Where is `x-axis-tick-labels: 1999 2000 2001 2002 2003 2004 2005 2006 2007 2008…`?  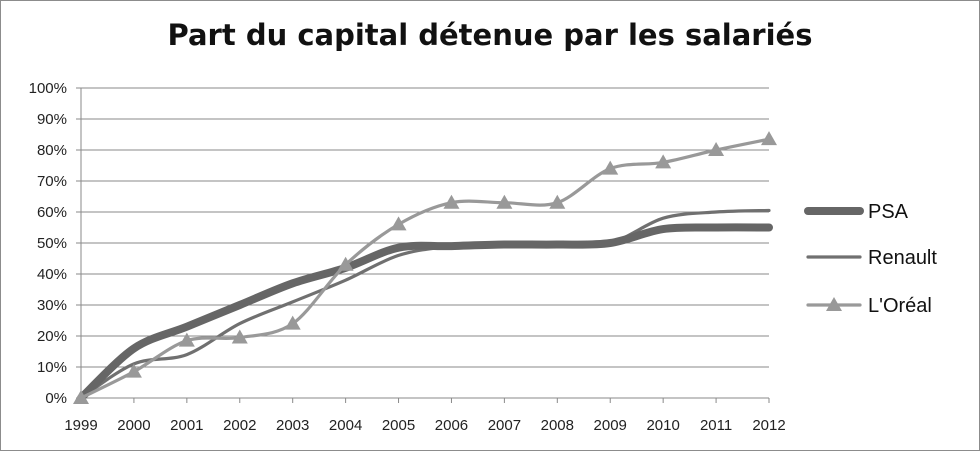
x-axis-tick-labels: 1999 2000 2001 2002 2003 2004 2005 2006 2007 2008… is located at coordinates (424, 425).